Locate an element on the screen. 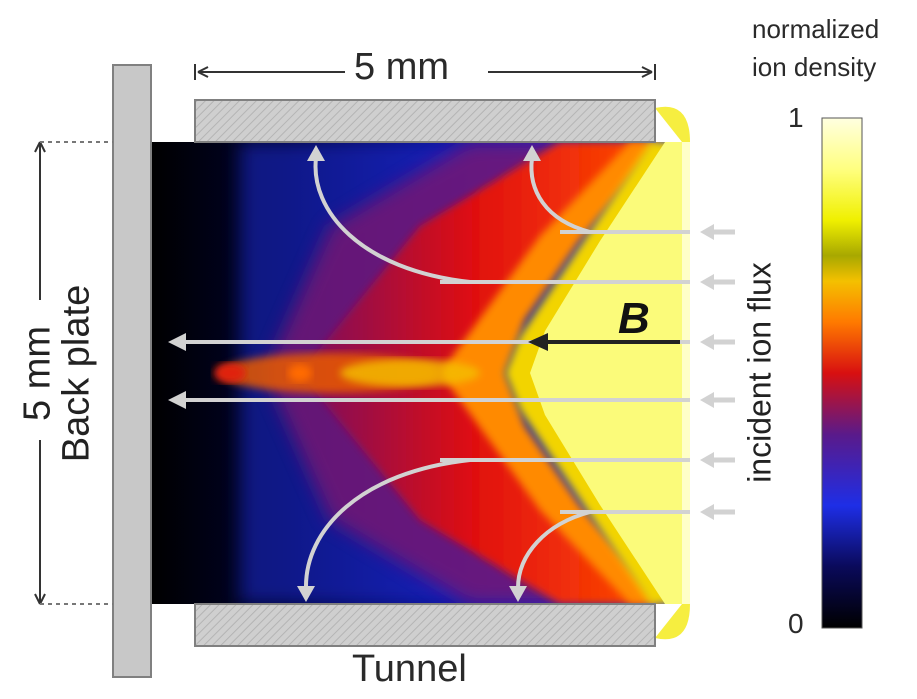 Image resolution: width=917 pixels, height=699 pixels. colorbar-max-label: 1 is located at coordinates (796, 117).